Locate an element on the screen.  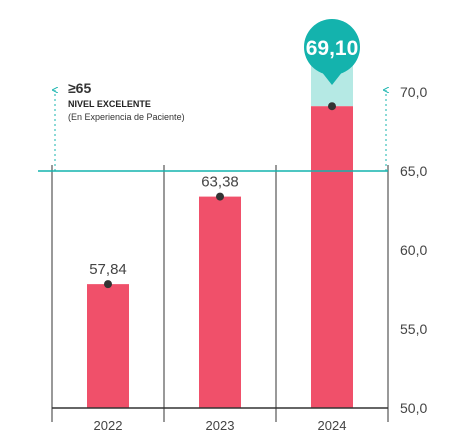
bar-2023 is located at coordinates (220, 302).